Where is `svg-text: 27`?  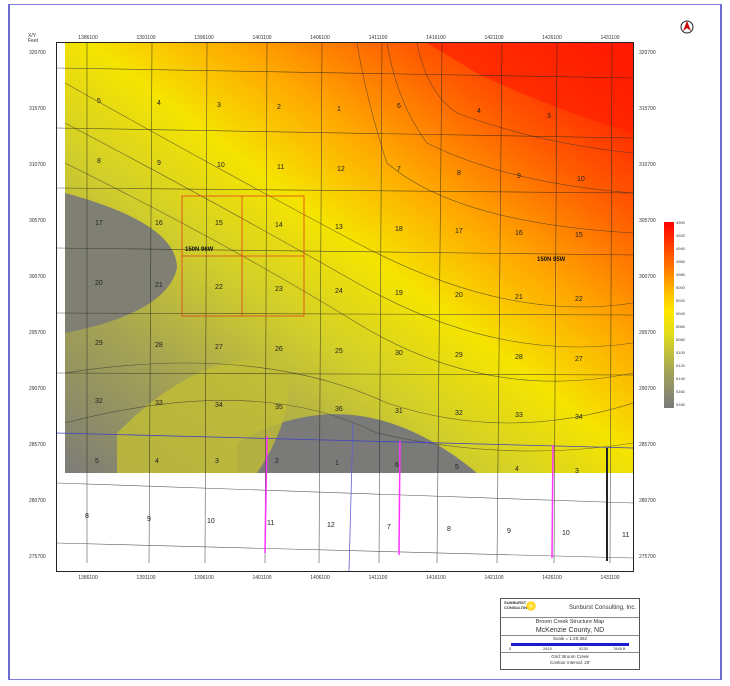
svg-text: 27 is located at coordinates (219, 347).